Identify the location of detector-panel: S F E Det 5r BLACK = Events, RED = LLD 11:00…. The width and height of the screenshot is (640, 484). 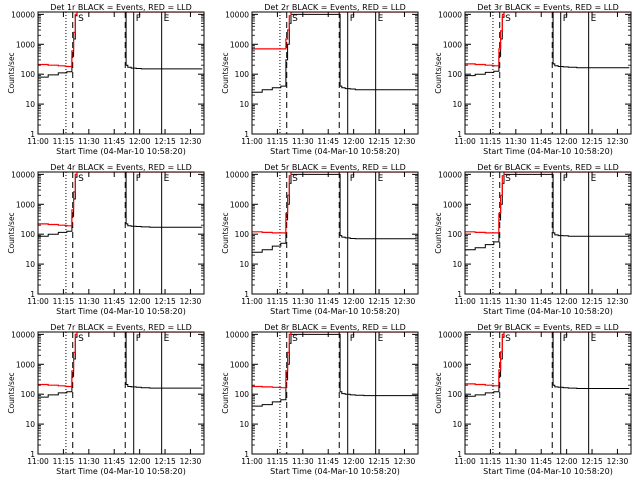
(320, 239).